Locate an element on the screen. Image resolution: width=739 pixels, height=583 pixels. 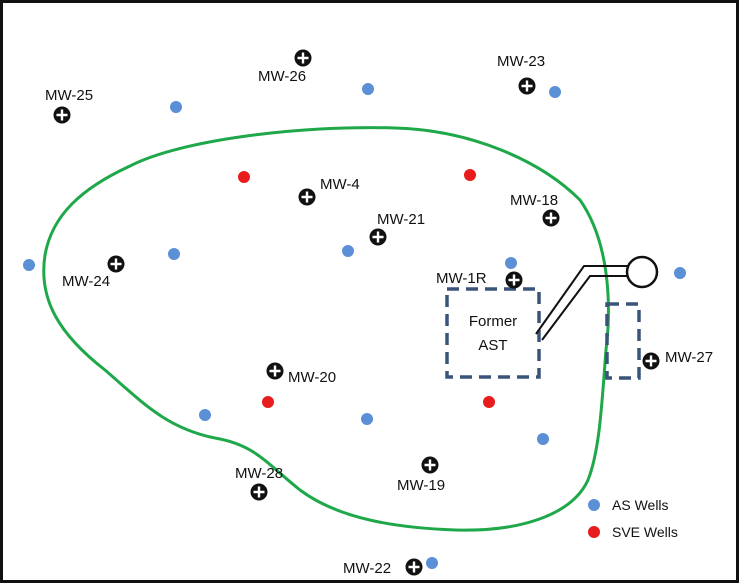
legend-as-label: AS Wells is located at coordinates (640, 505).